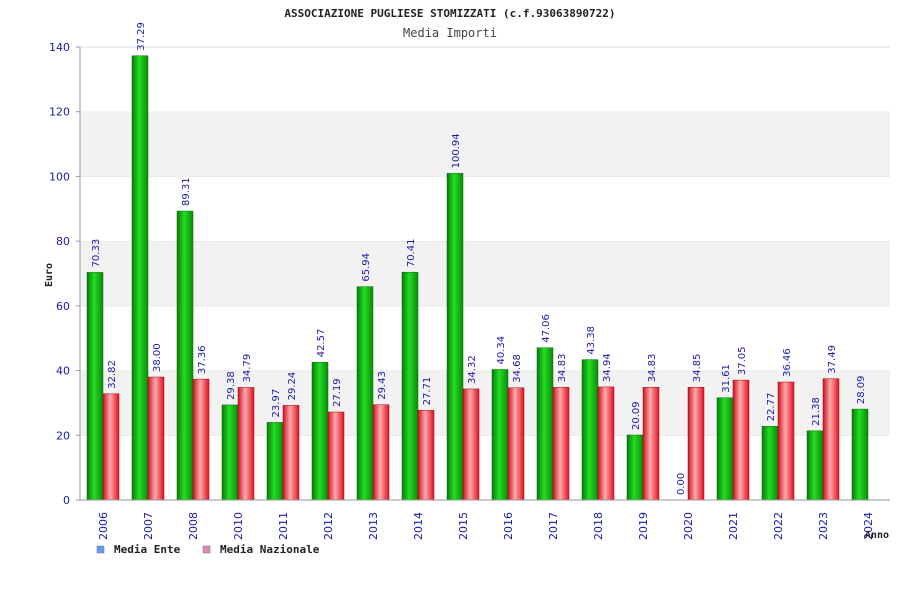 Image resolution: width=900 pixels, height=600 pixels. Describe the element at coordinates (270, 549) in the screenshot. I see `legend-label-nazionale: Media Nazionale` at that location.